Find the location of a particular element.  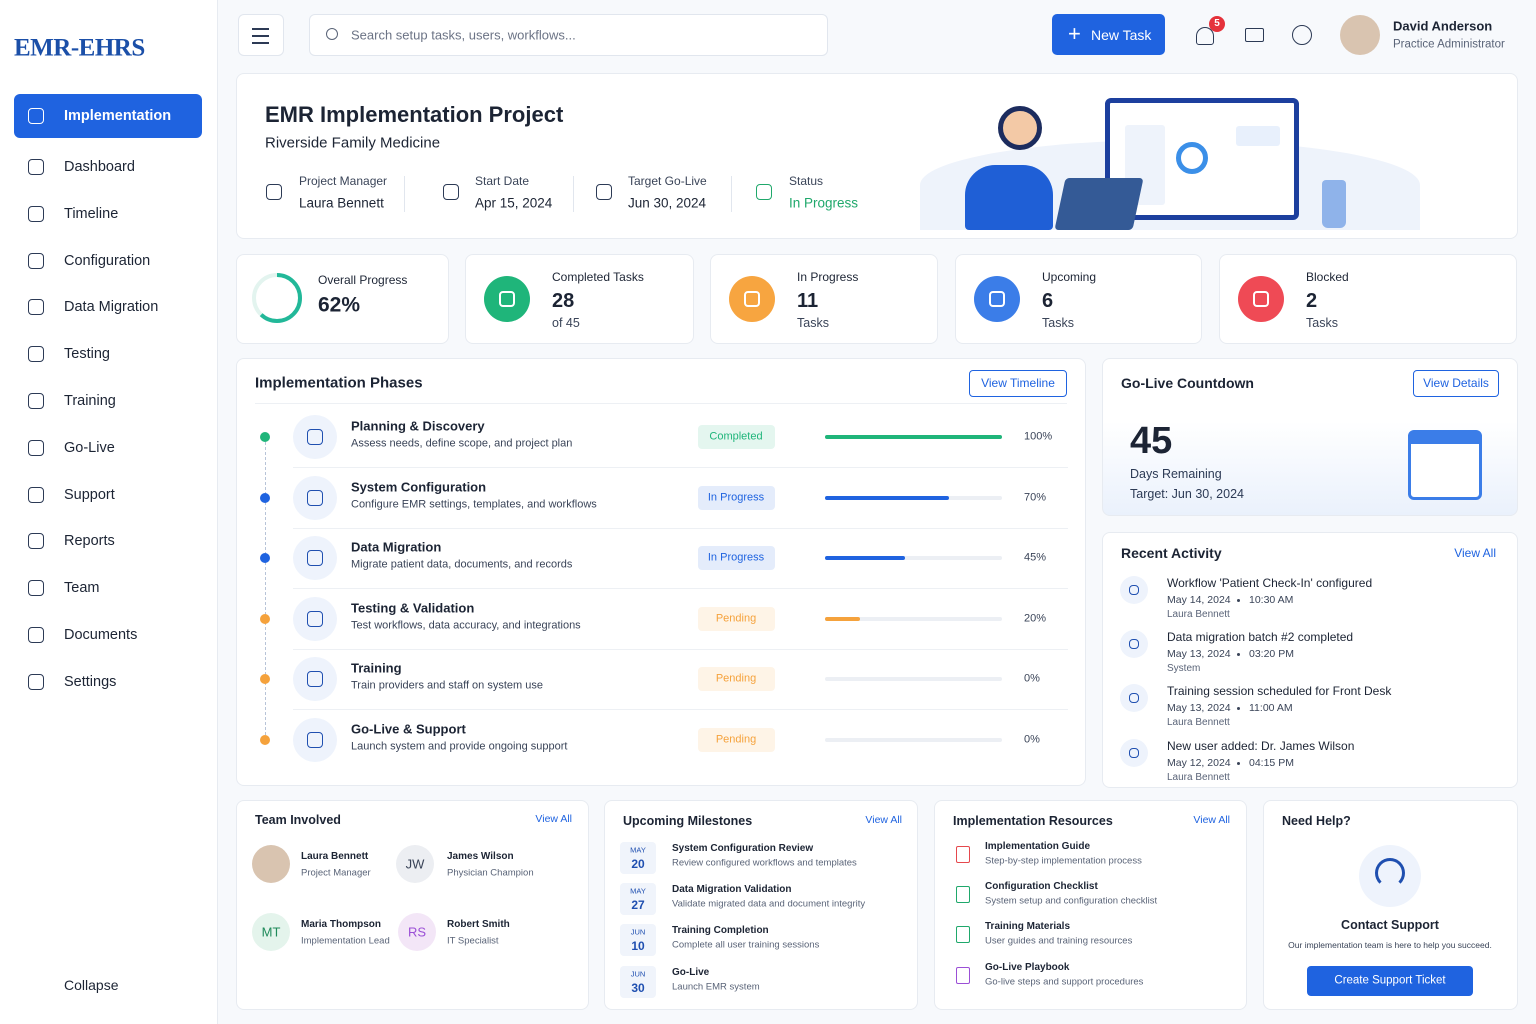

nav-item: Data Migration is located at coordinates (111, 307).